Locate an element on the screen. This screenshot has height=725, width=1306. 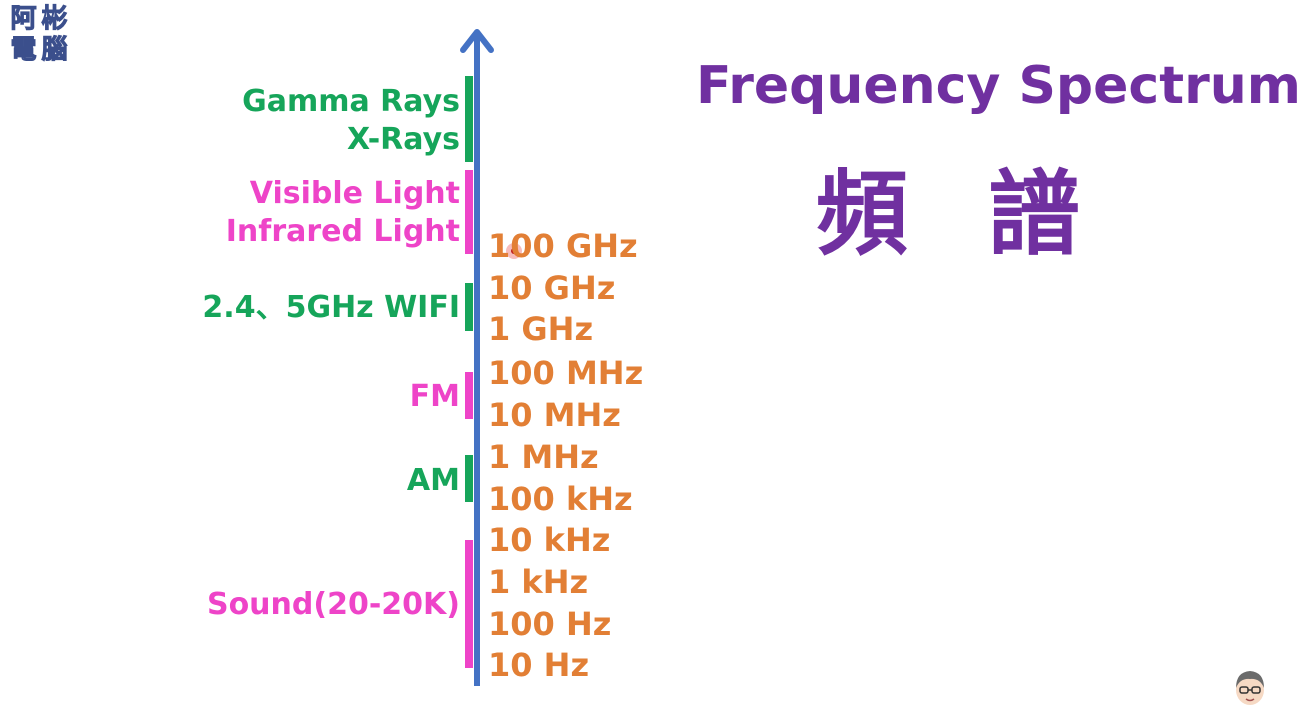
band-label-line: X-Rays is located at coordinates (403, 139).